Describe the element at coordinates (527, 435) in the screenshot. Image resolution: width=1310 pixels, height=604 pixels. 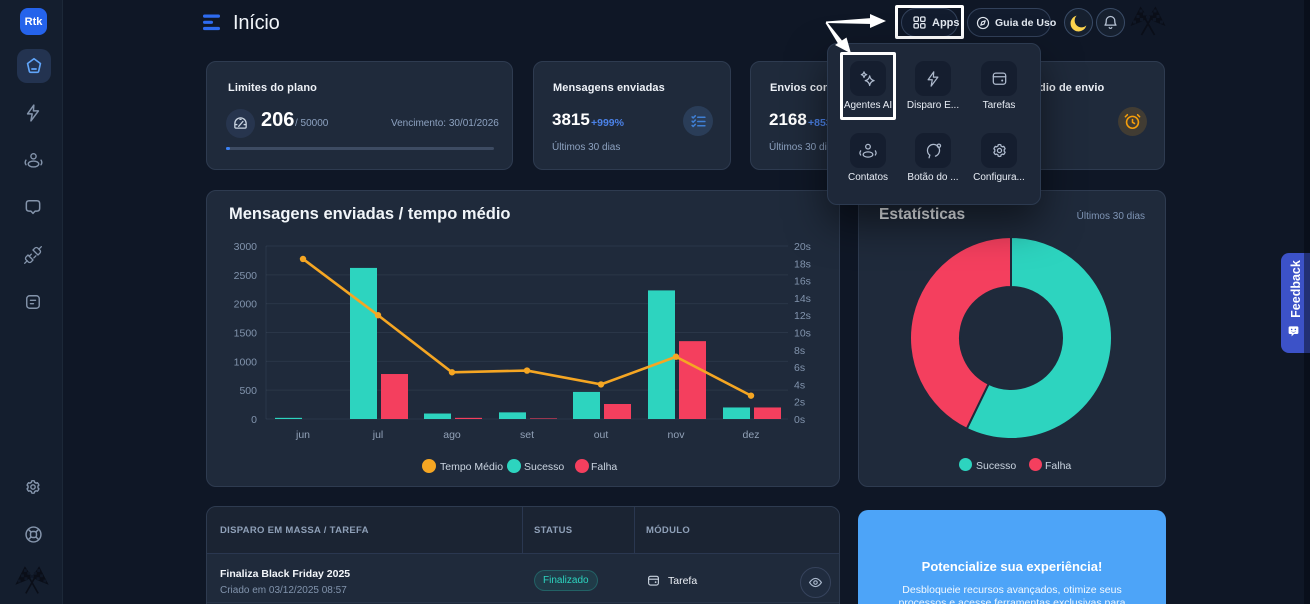
I see `svg-text: set` at that location.